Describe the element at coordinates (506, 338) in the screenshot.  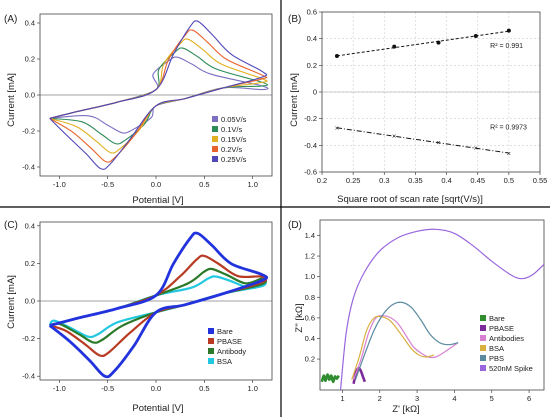
I see `panel-d-legend-label: Antibodies` at that location.